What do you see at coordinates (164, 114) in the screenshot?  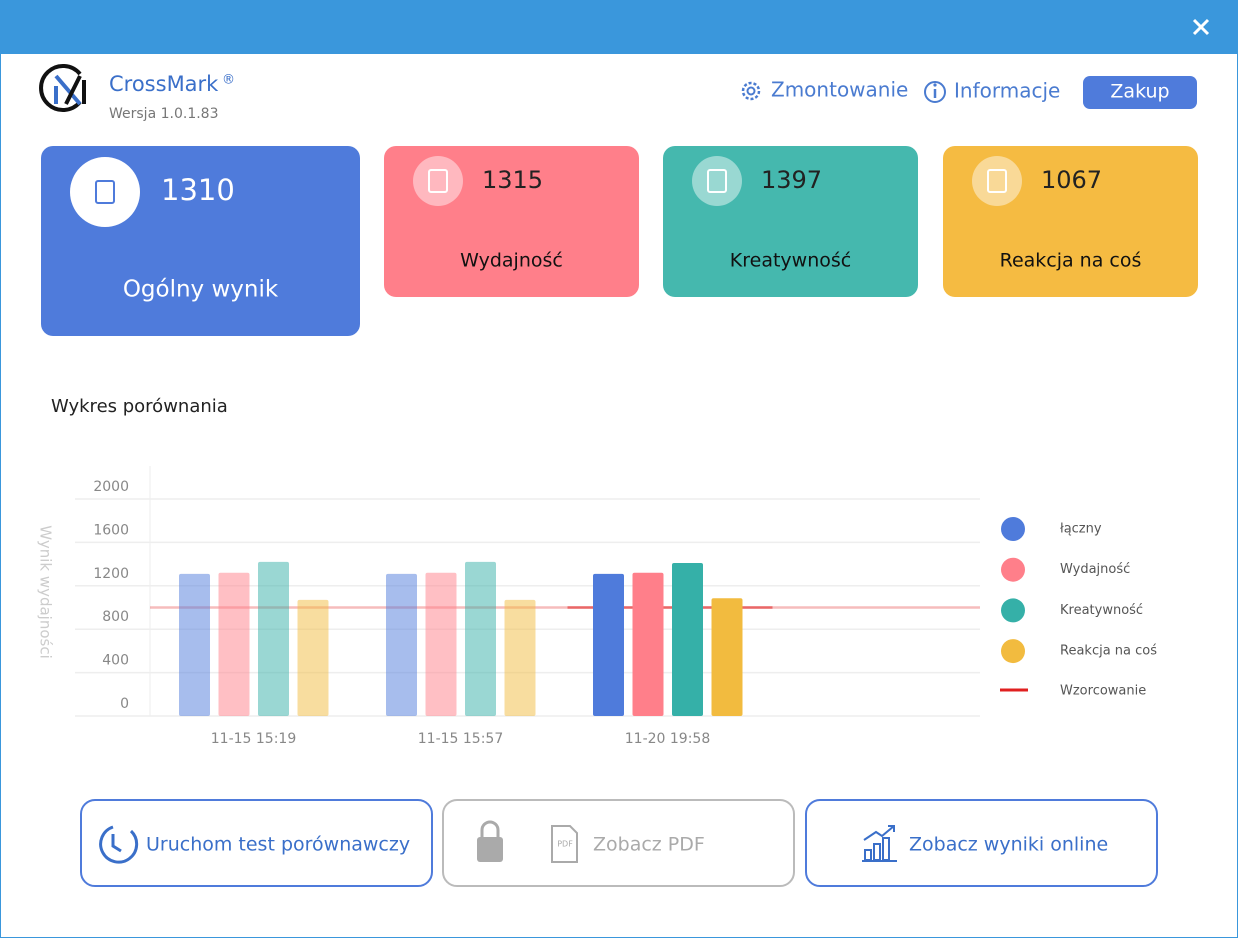 I see `version: Wersja 1.0.1.83` at bounding box center [164, 114].